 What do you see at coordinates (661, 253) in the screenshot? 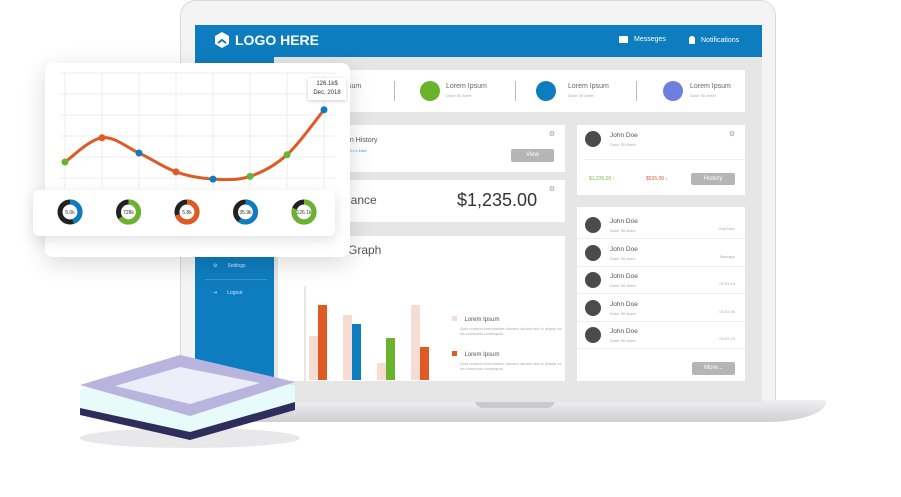
I see `list-item: John Doe Dolor Sit Amet 5secago` at bounding box center [661, 253].